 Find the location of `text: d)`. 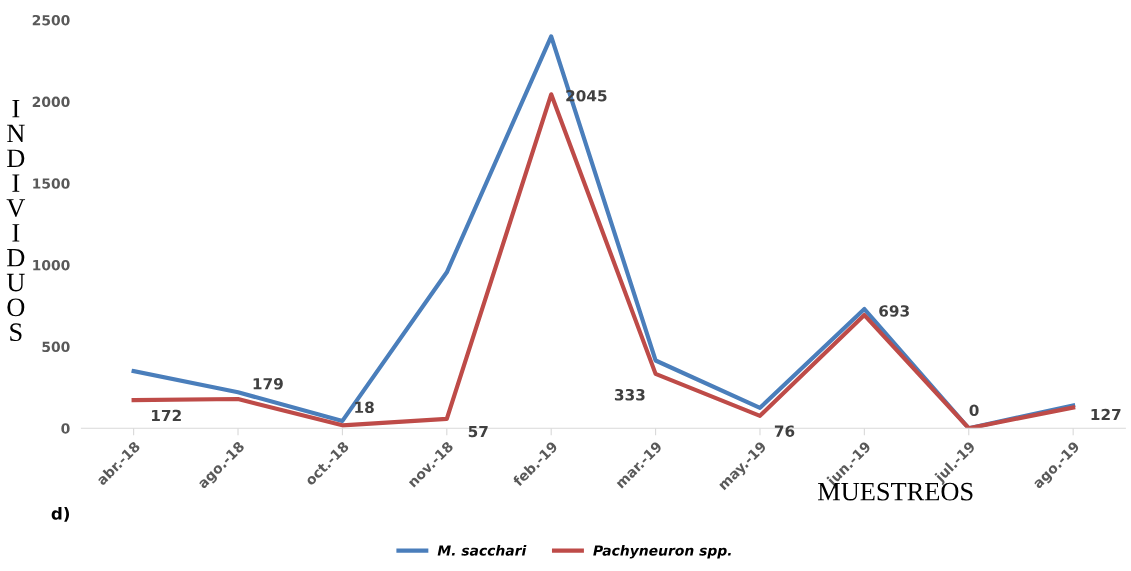

text: d) is located at coordinates (60, 514).